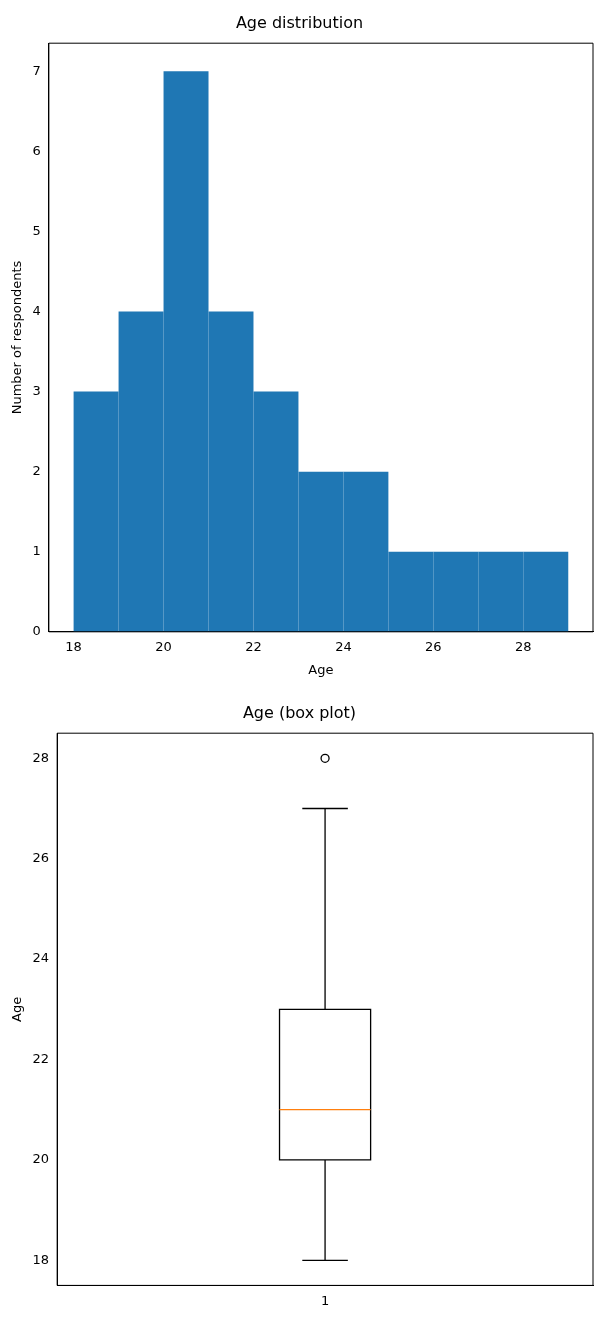  Describe the element at coordinates (36, 471) in the screenshot. I see `y-tick-label: 2` at that location.